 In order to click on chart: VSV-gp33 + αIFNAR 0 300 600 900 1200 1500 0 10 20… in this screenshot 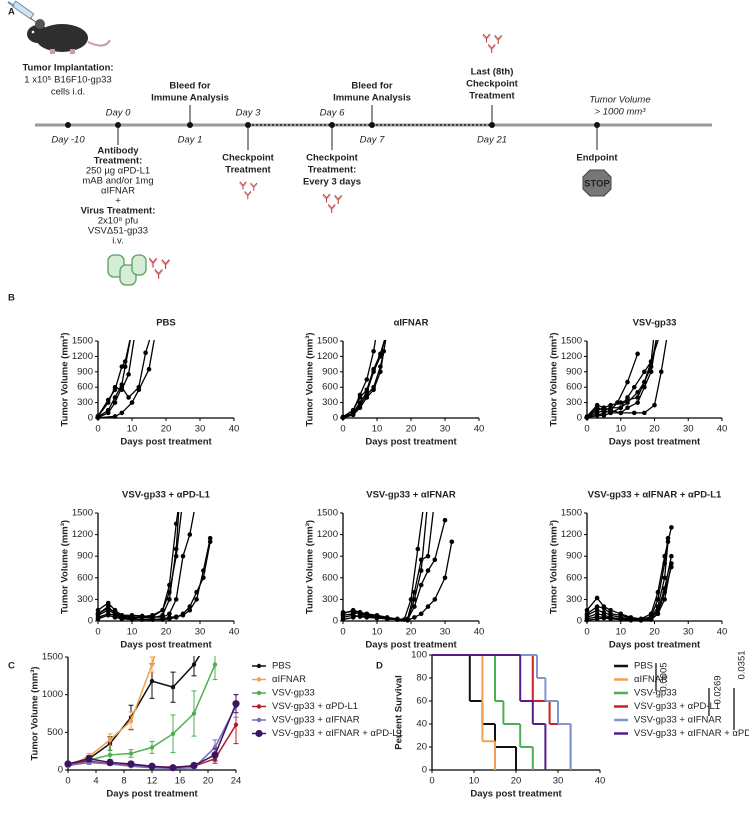, I will do `click(395, 570)`.